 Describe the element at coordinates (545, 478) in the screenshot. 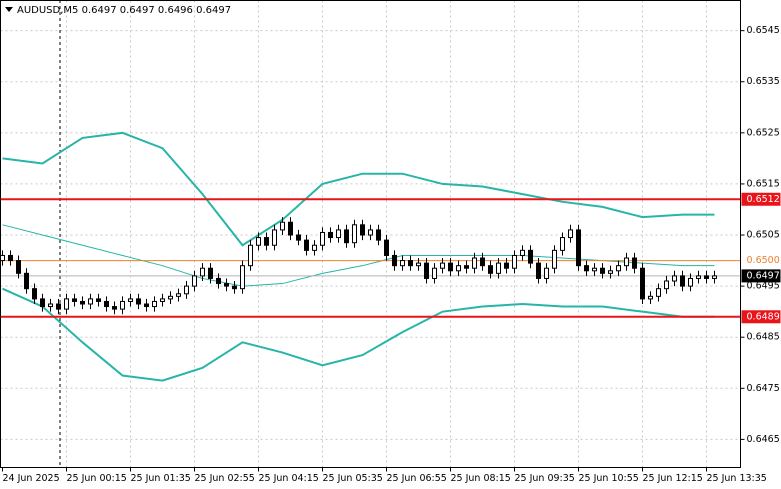

I see `x-tick-label: 25 Jun 09:35` at that location.